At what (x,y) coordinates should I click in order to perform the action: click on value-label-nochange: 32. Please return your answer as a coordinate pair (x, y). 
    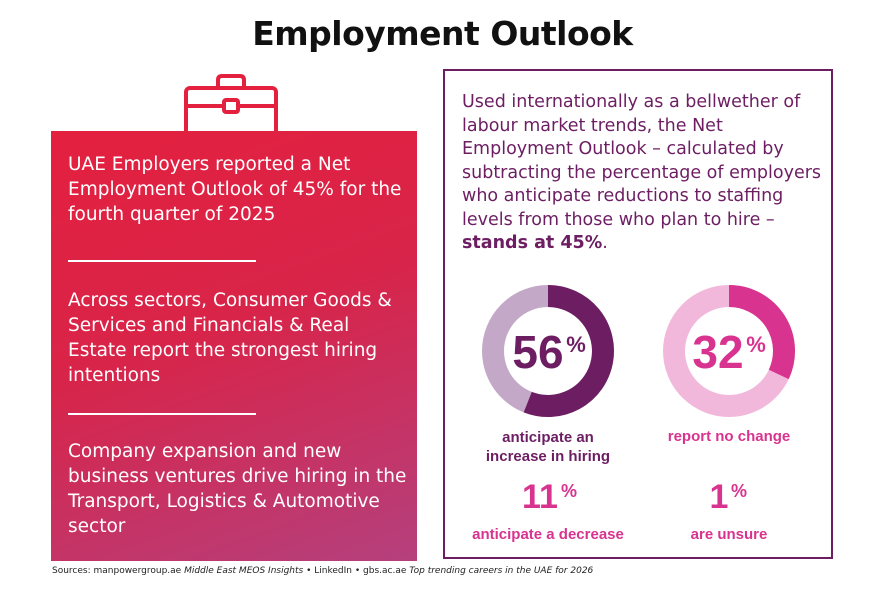
    Looking at the image, I should click on (717, 352).